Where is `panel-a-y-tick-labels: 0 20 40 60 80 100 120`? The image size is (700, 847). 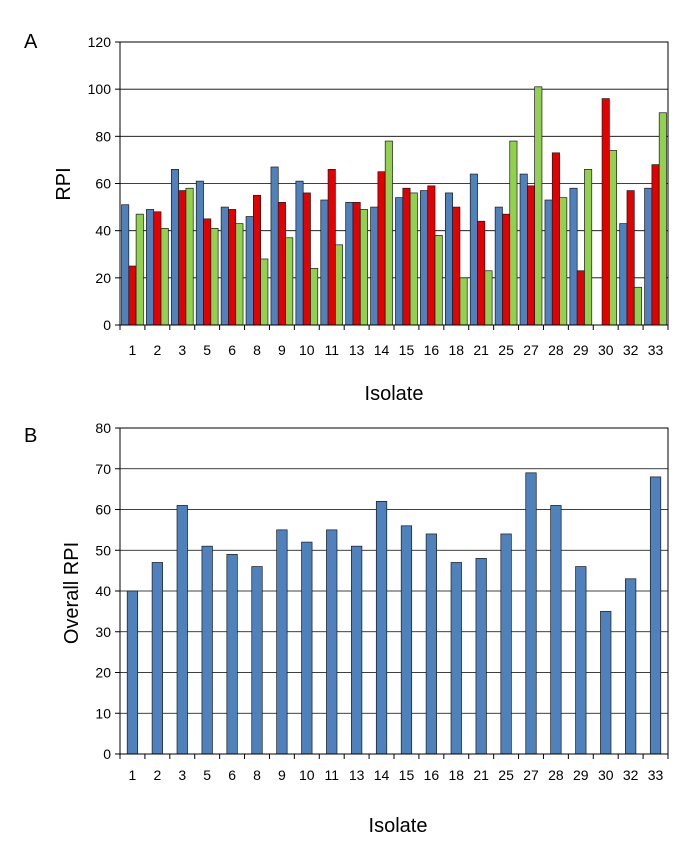
panel-a-y-tick-labels: 0 20 40 60 80 100 120 is located at coordinates (100, 183).